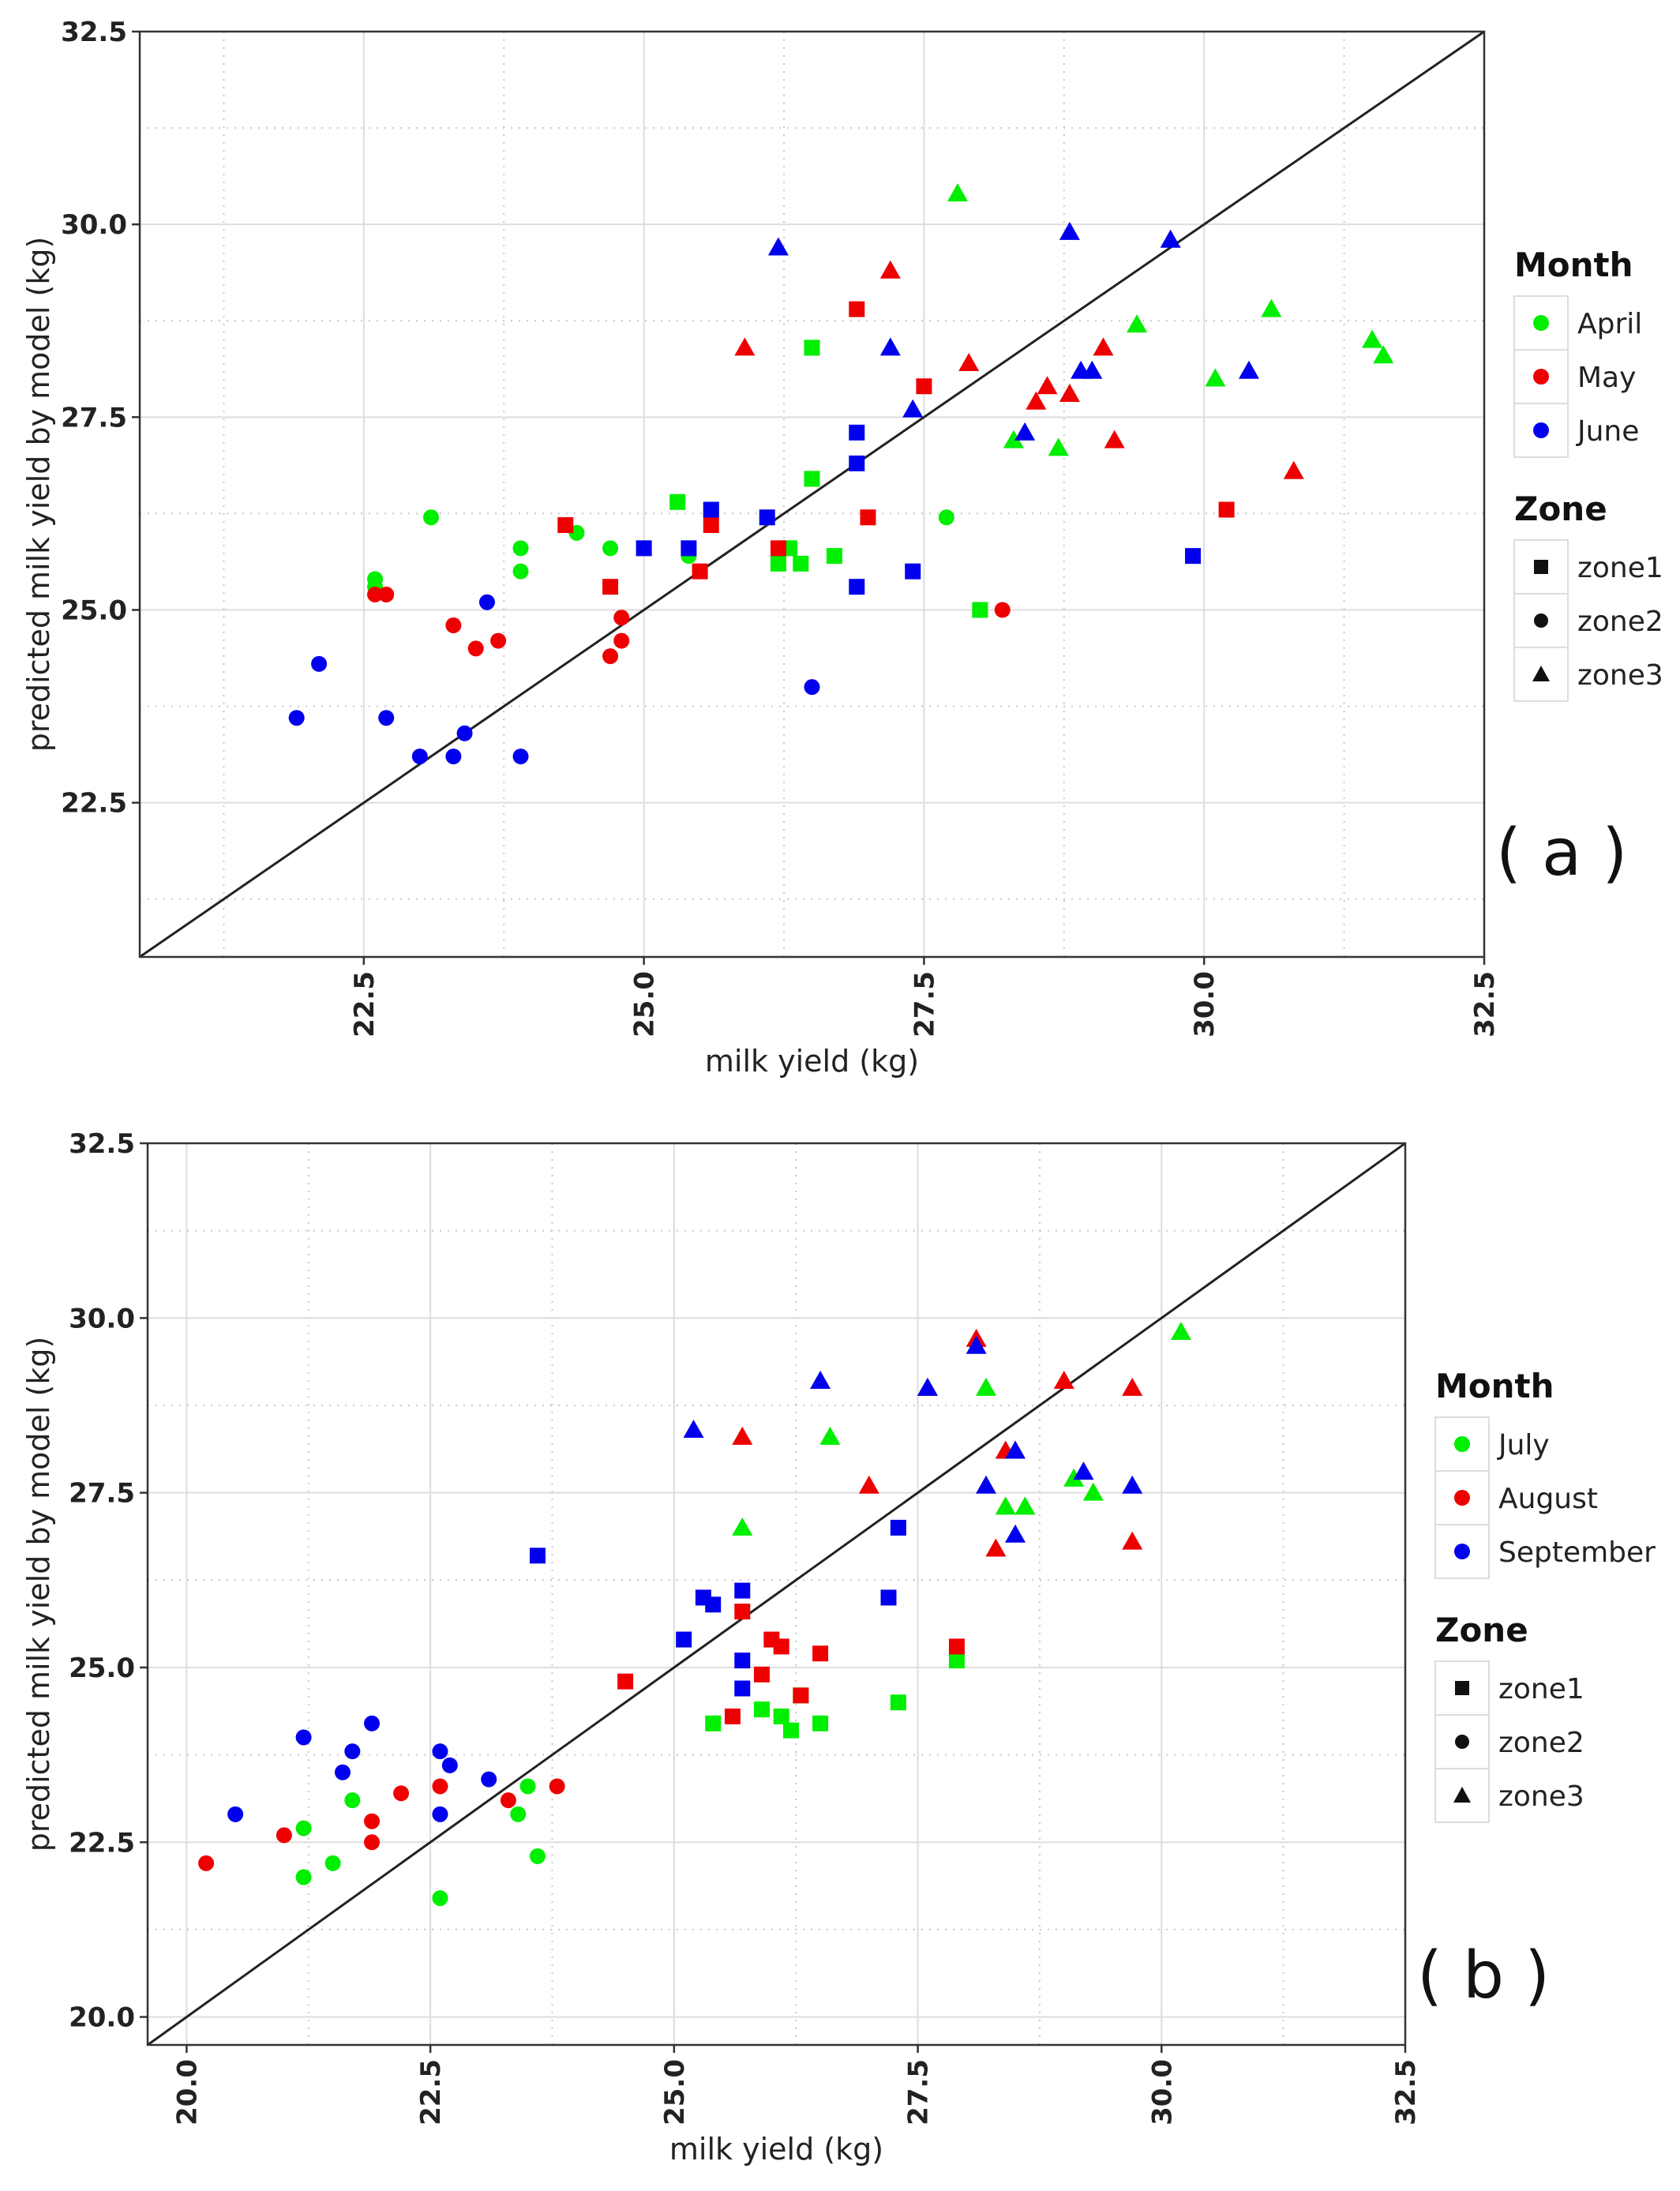  I want to click on x-tick-label: 20.0, so click(187, 2092).